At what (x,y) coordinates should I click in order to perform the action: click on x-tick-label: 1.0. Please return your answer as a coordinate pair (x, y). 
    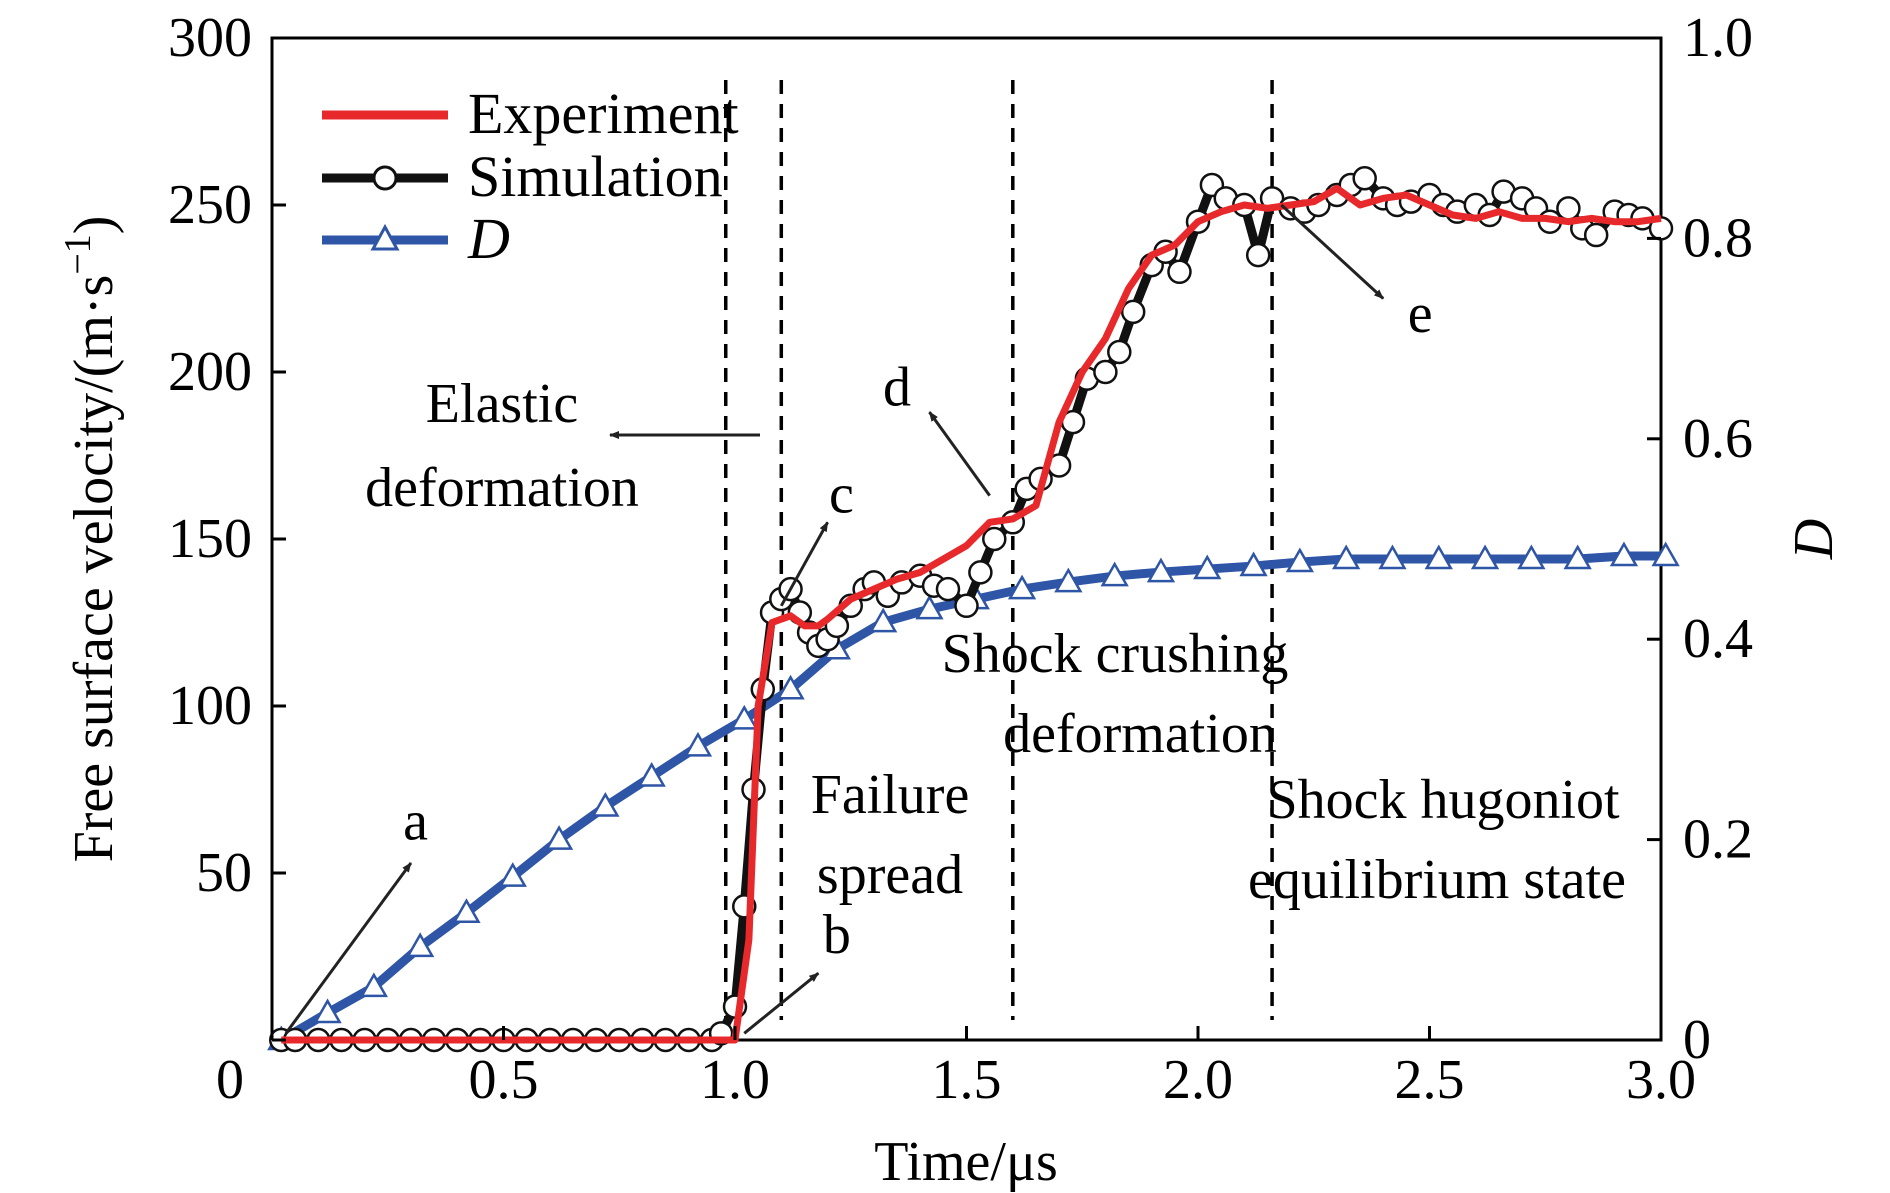
    Looking at the image, I should click on (735, 1080).